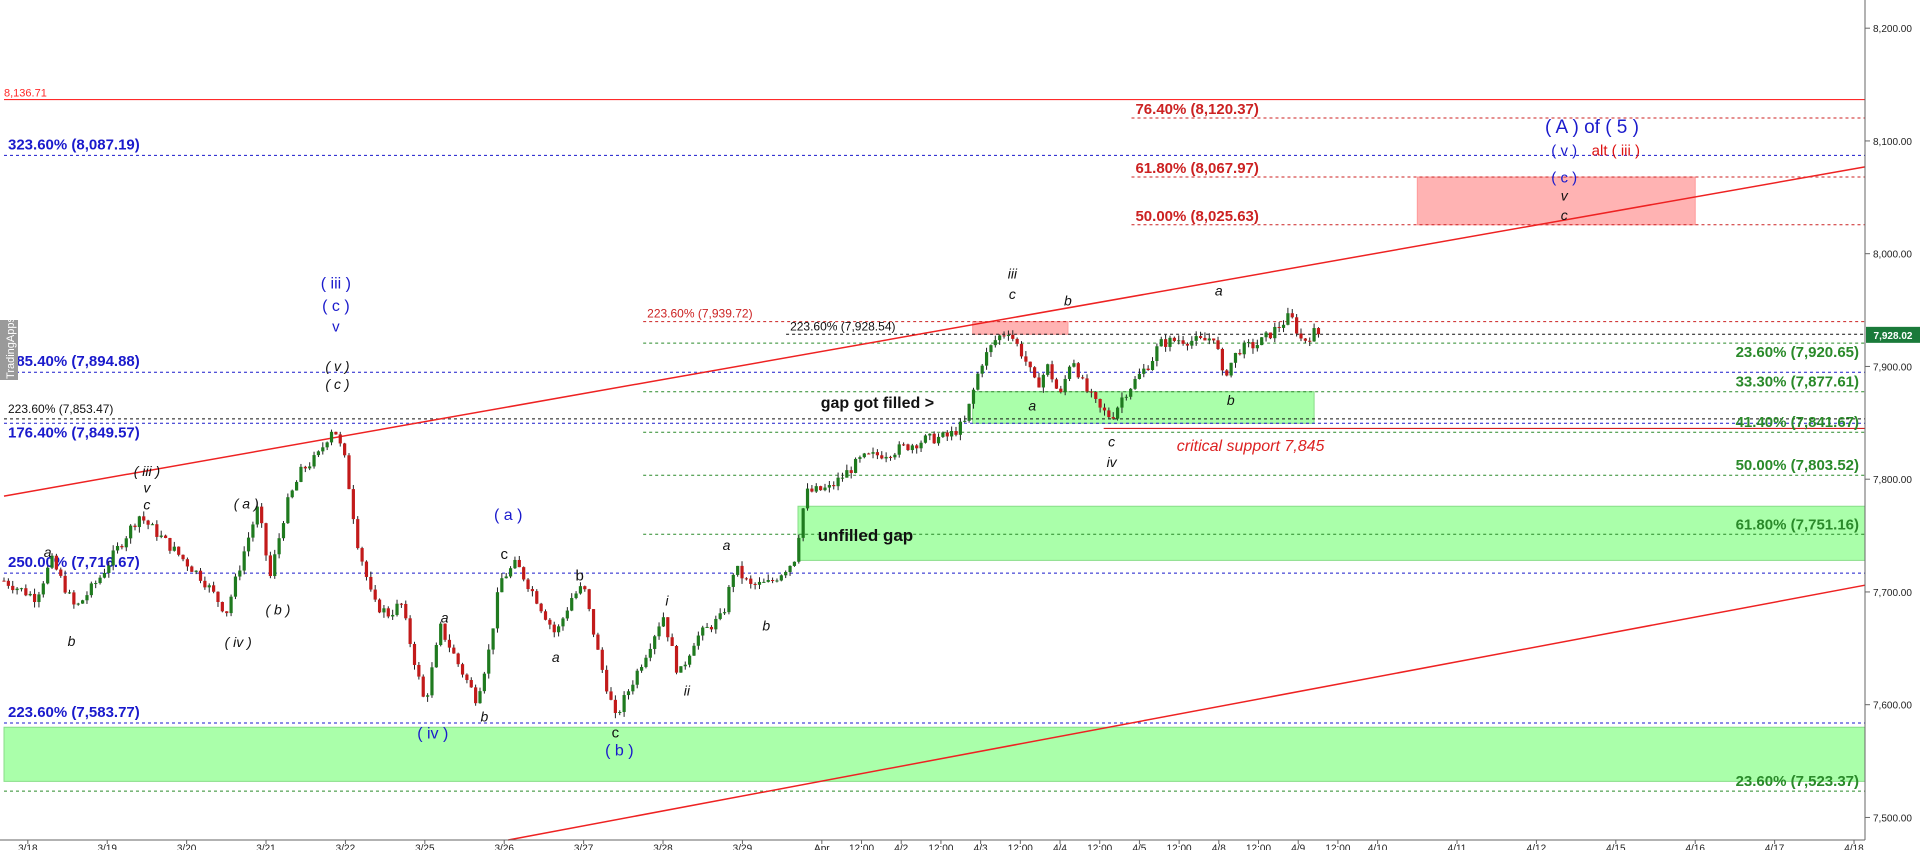 This screenshot has height=855, width=1920. What do you see at coordinates (10, 348) in the screenshot?
I see `watermark-text: TradingApps` at bounding box center [10, 348].